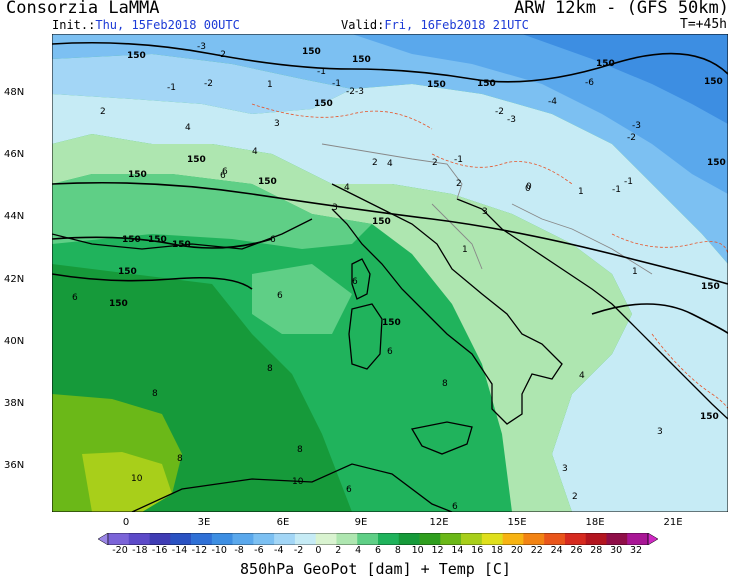  I want to click on colorbar-tick-label: 8, so click(397, 550).